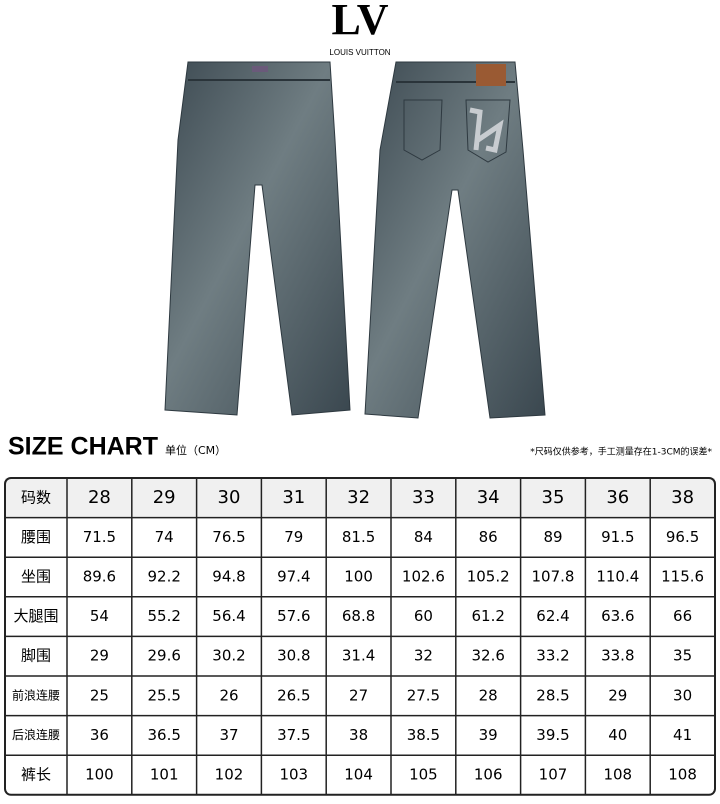 The height and width of the screenshot is (804, 720). I want to click on jeans-front, so click(257, 238).